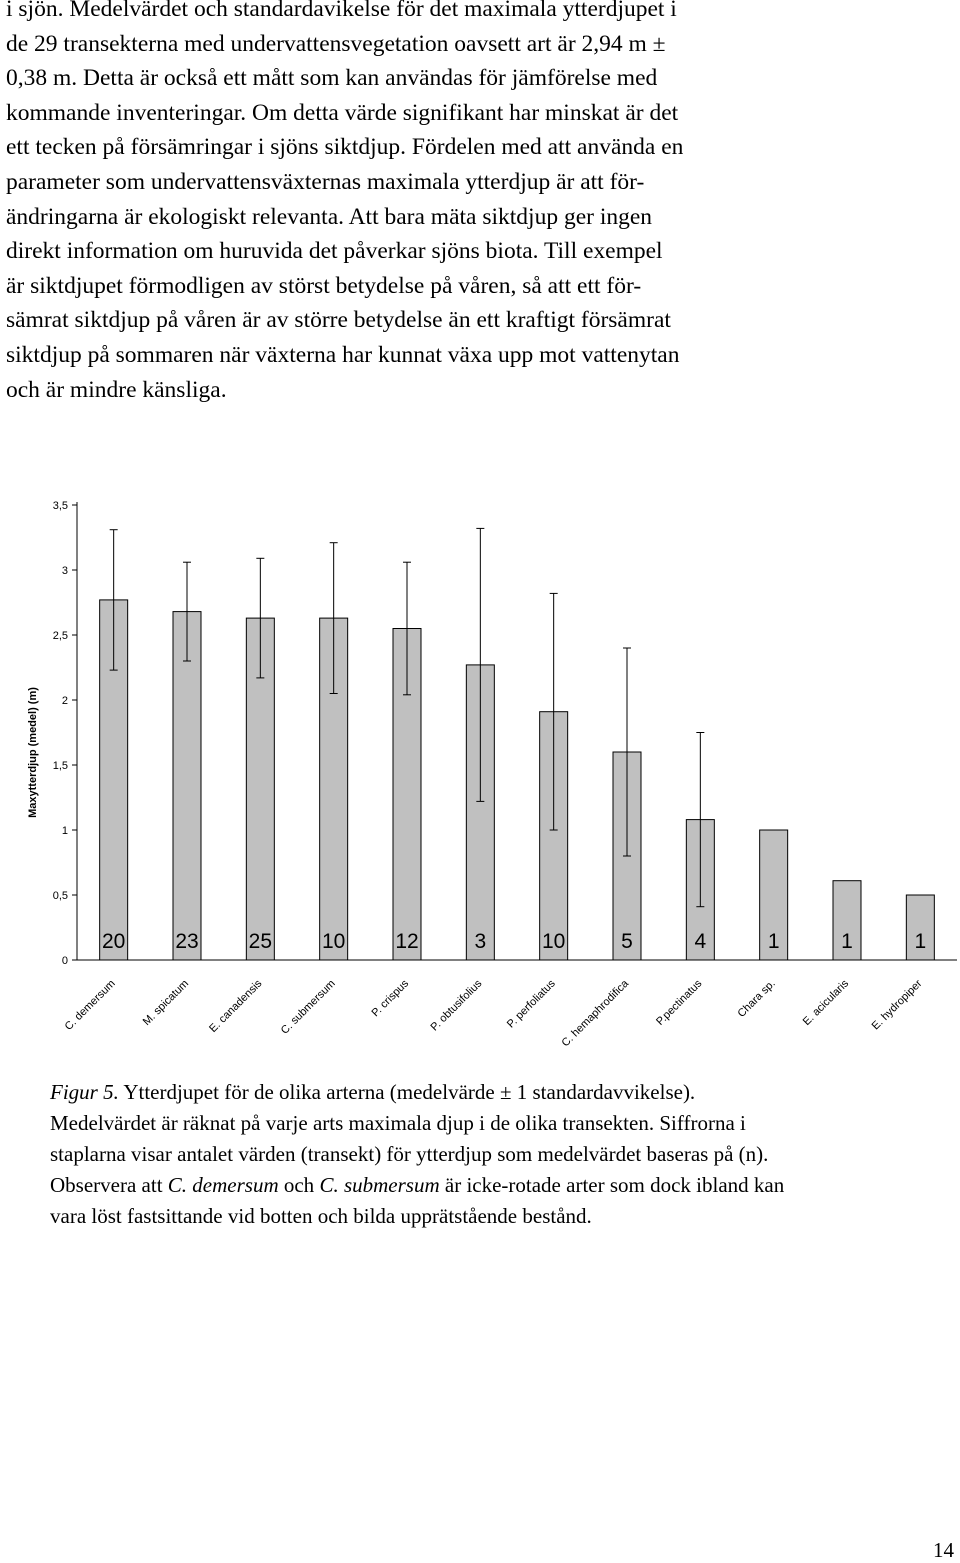  What do you see at coordinates (299, 1185) in the screenshot?
I see `caption-text: och` at bounding box center [299, 1185].